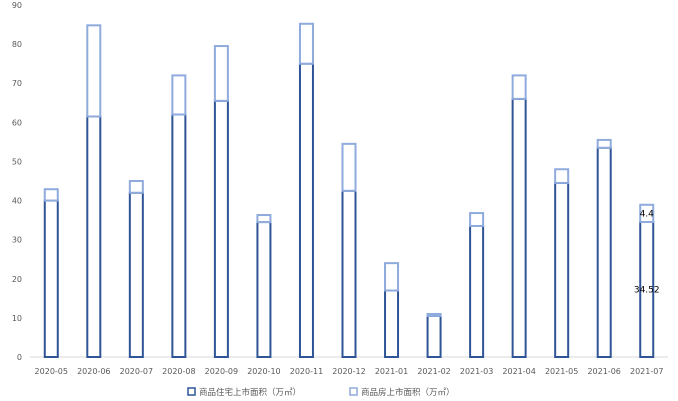 The image size is (678, 401). What do you see at coordinates (136, 371) in the screenshot?
I see `x-tick-label: 2020-07` at bounding box center [136, 371].